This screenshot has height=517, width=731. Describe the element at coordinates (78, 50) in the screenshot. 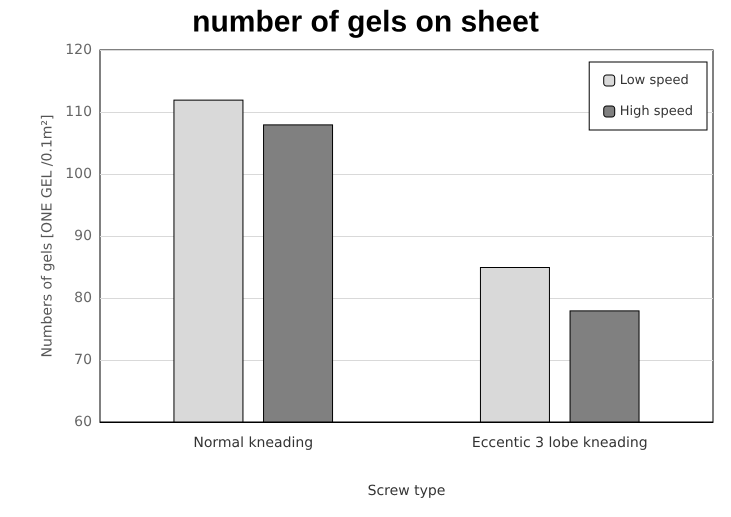

I see `y-tick-label: 120` at that location.